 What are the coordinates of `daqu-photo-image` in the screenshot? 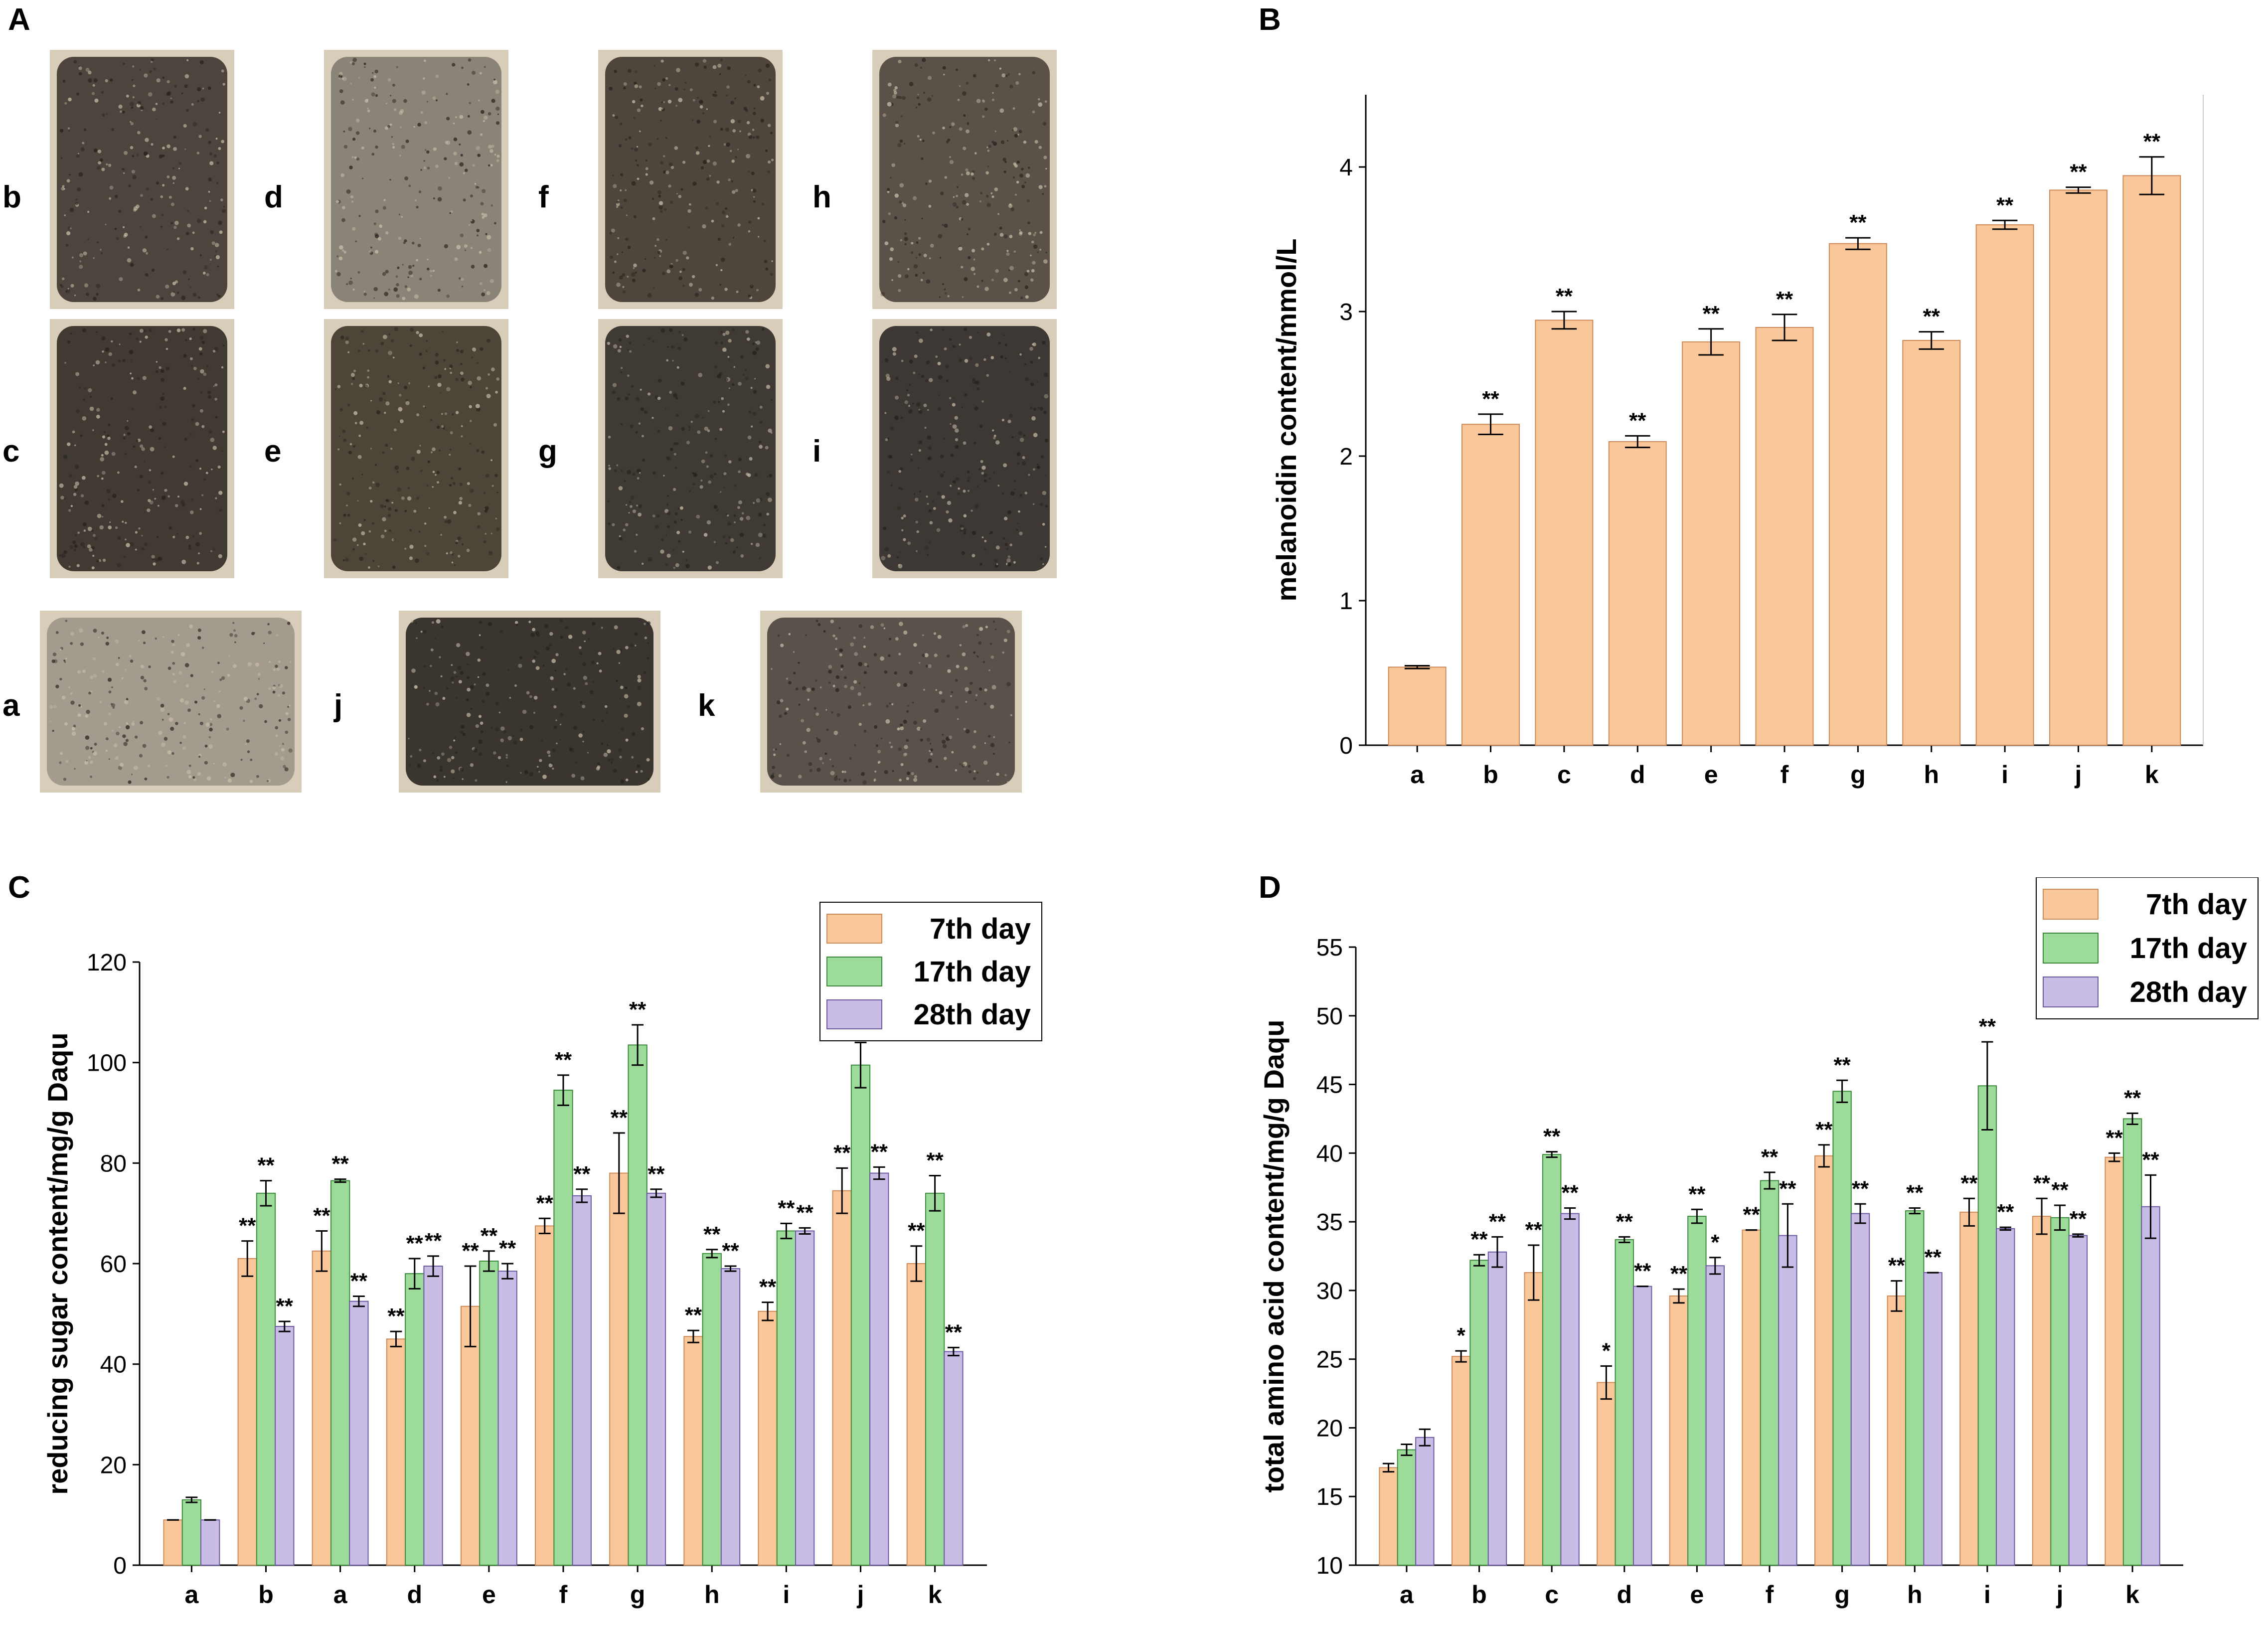 It's located at (171, 702).